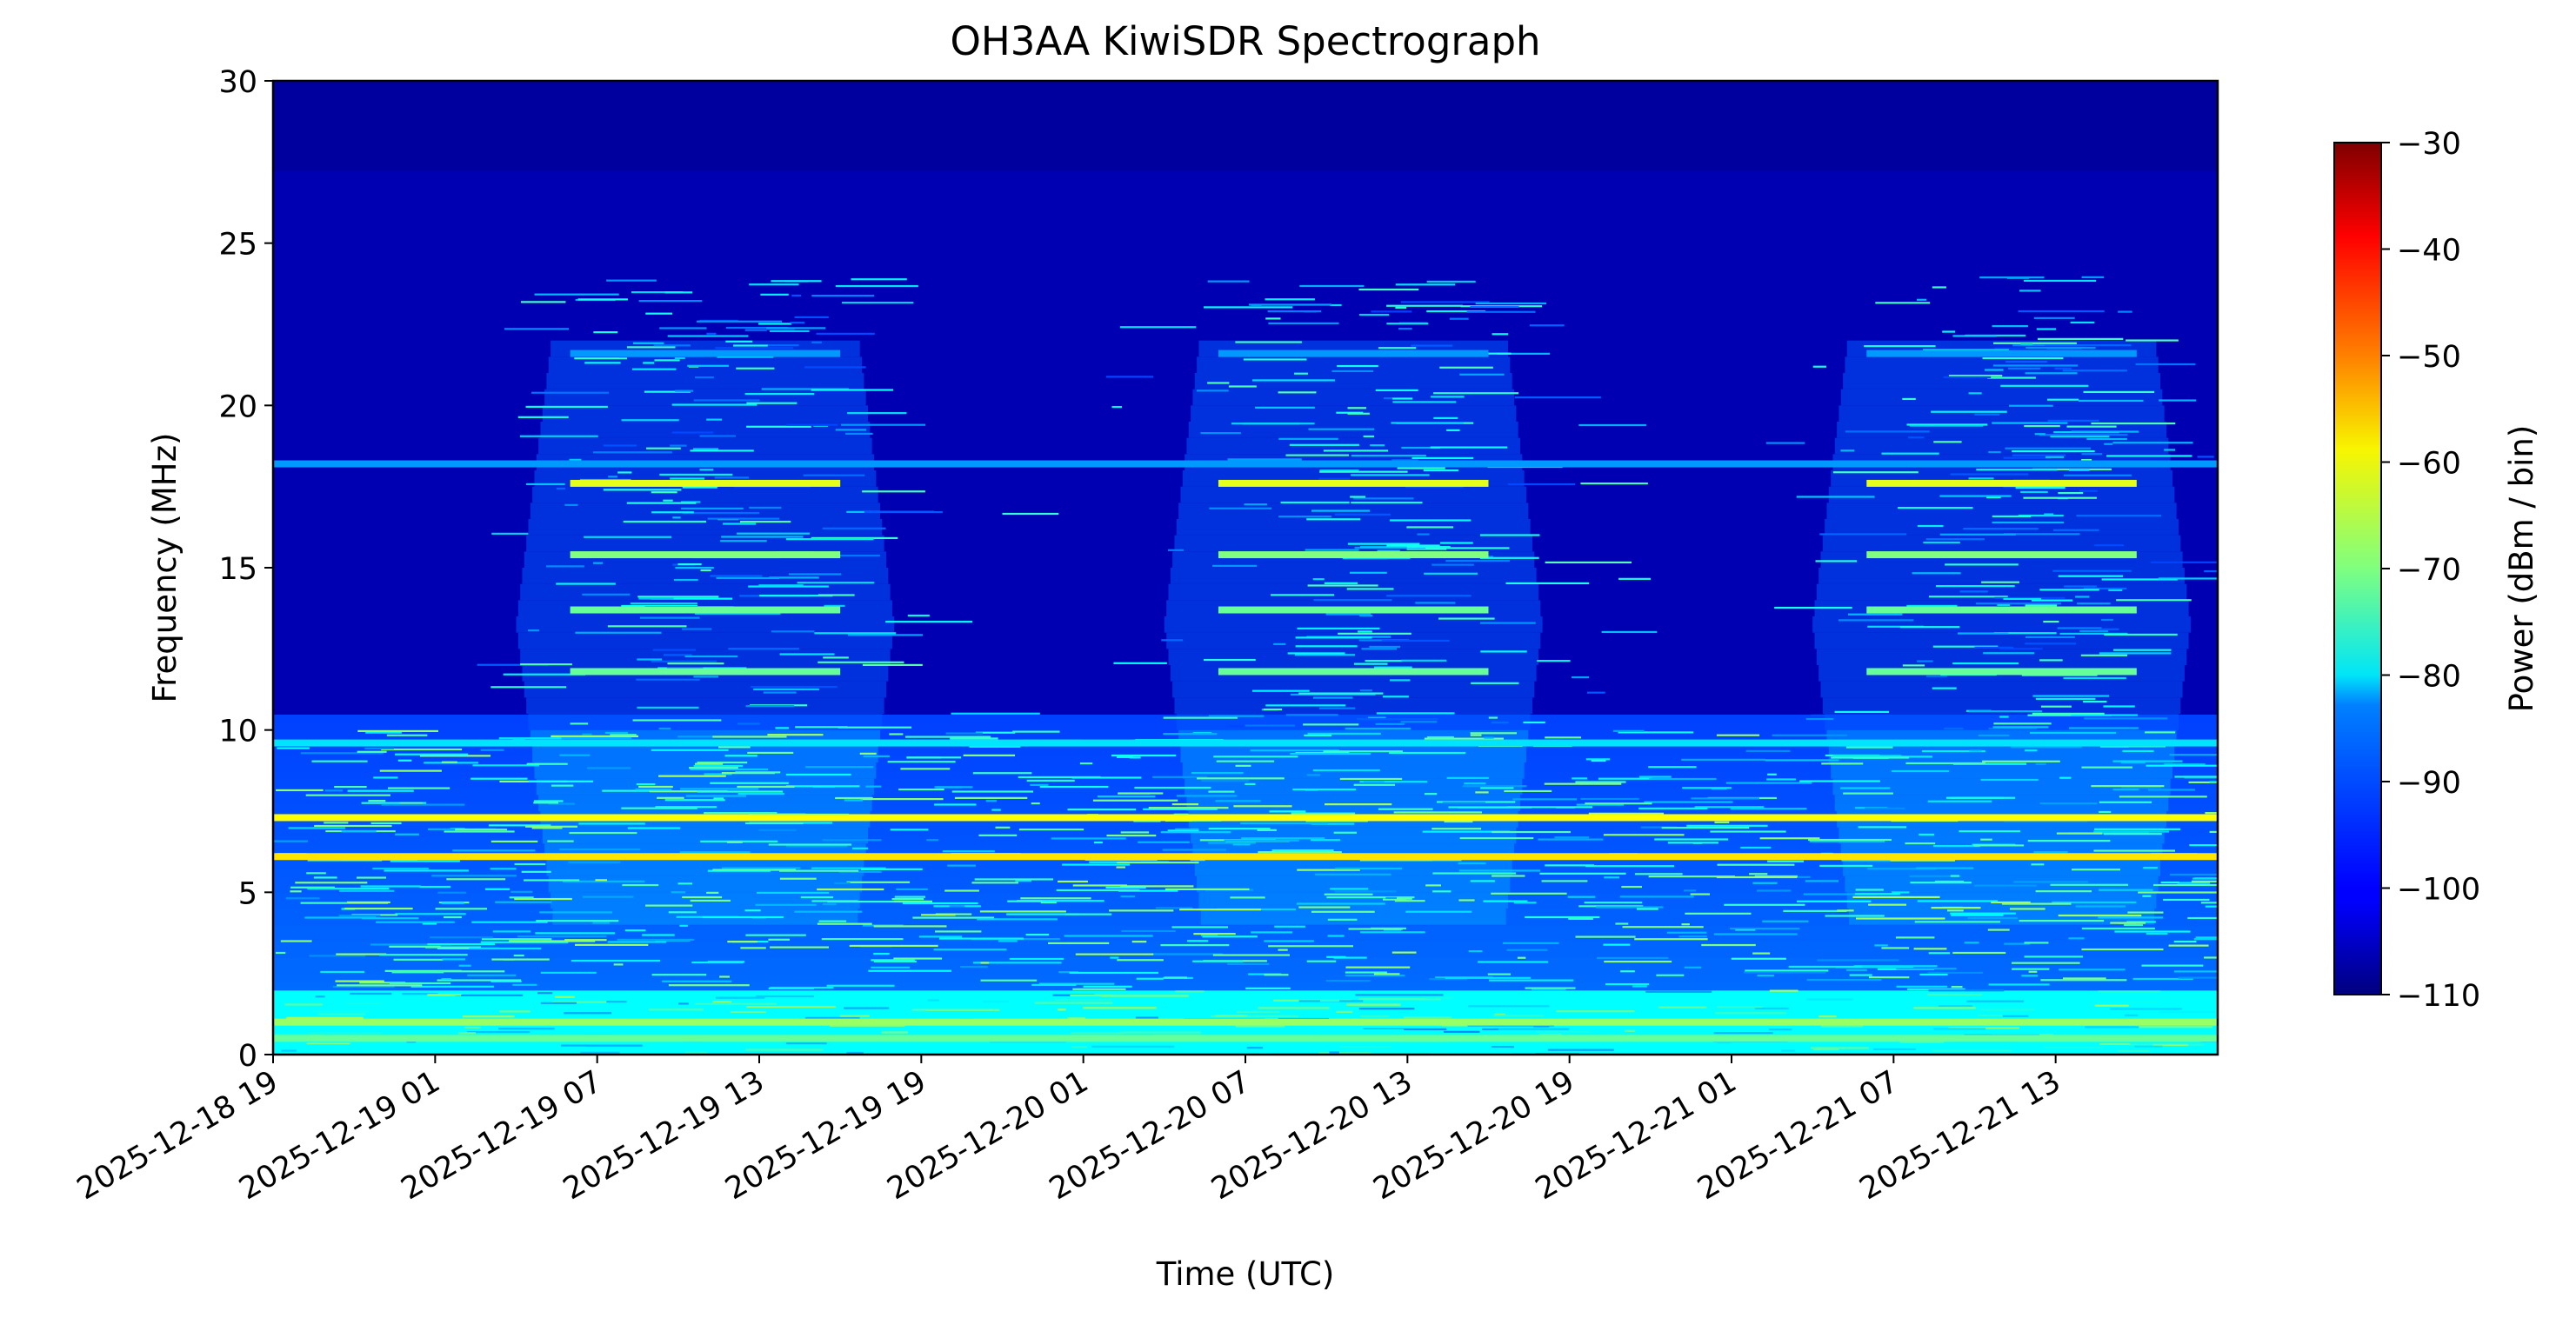  What do you see at coordinates (1353, 672) in the screenshot?
I see `daytime-band` at bounding box center [1353, 672].